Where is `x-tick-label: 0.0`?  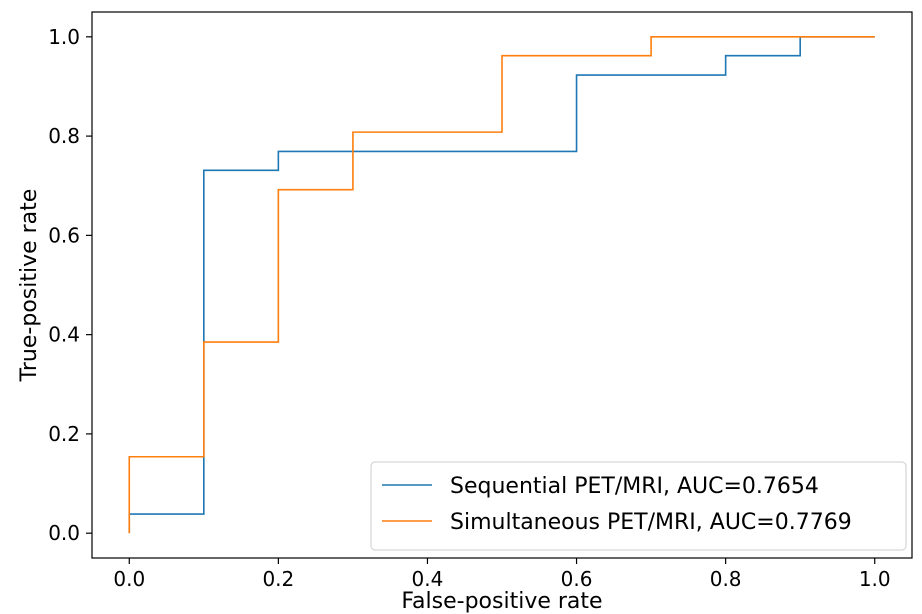 x-tick-label: 0.0 is located at coordinates (129, 579).